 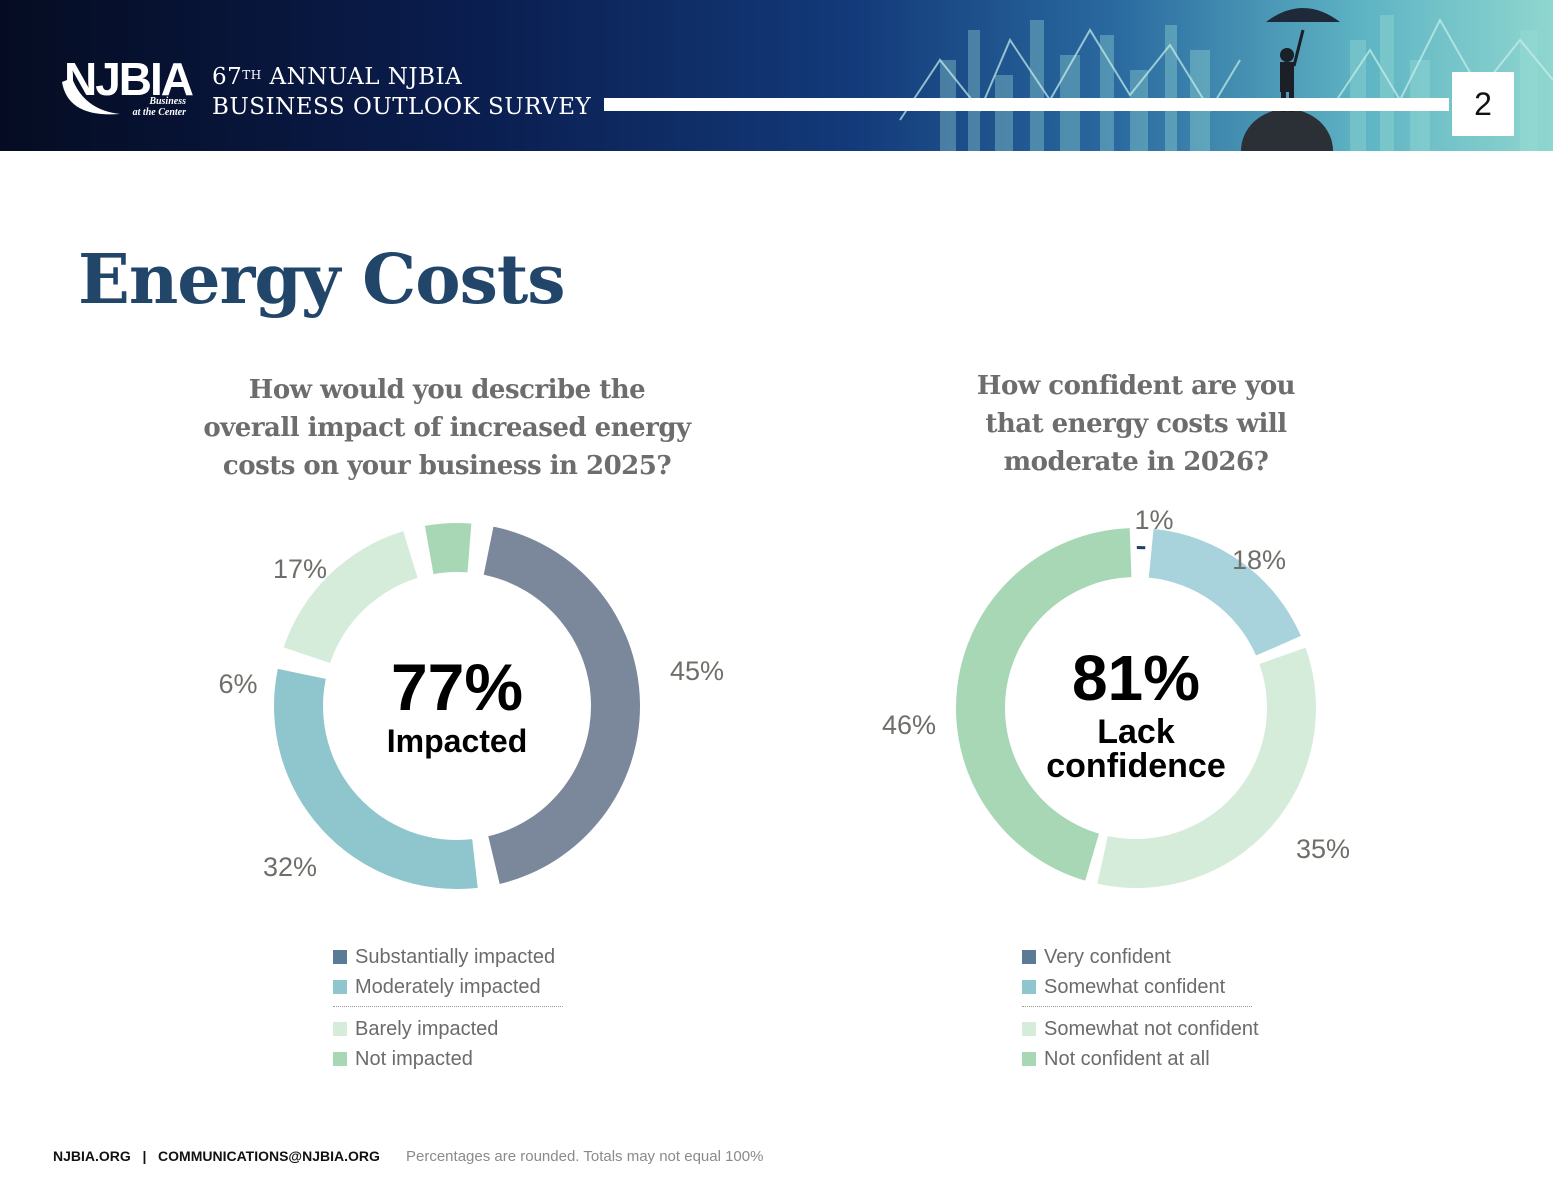 What do you see at coordinates (129, 79) in the screenshot?
I see `logo-wordmark: NJBIA` at bounding box center [129, 79].